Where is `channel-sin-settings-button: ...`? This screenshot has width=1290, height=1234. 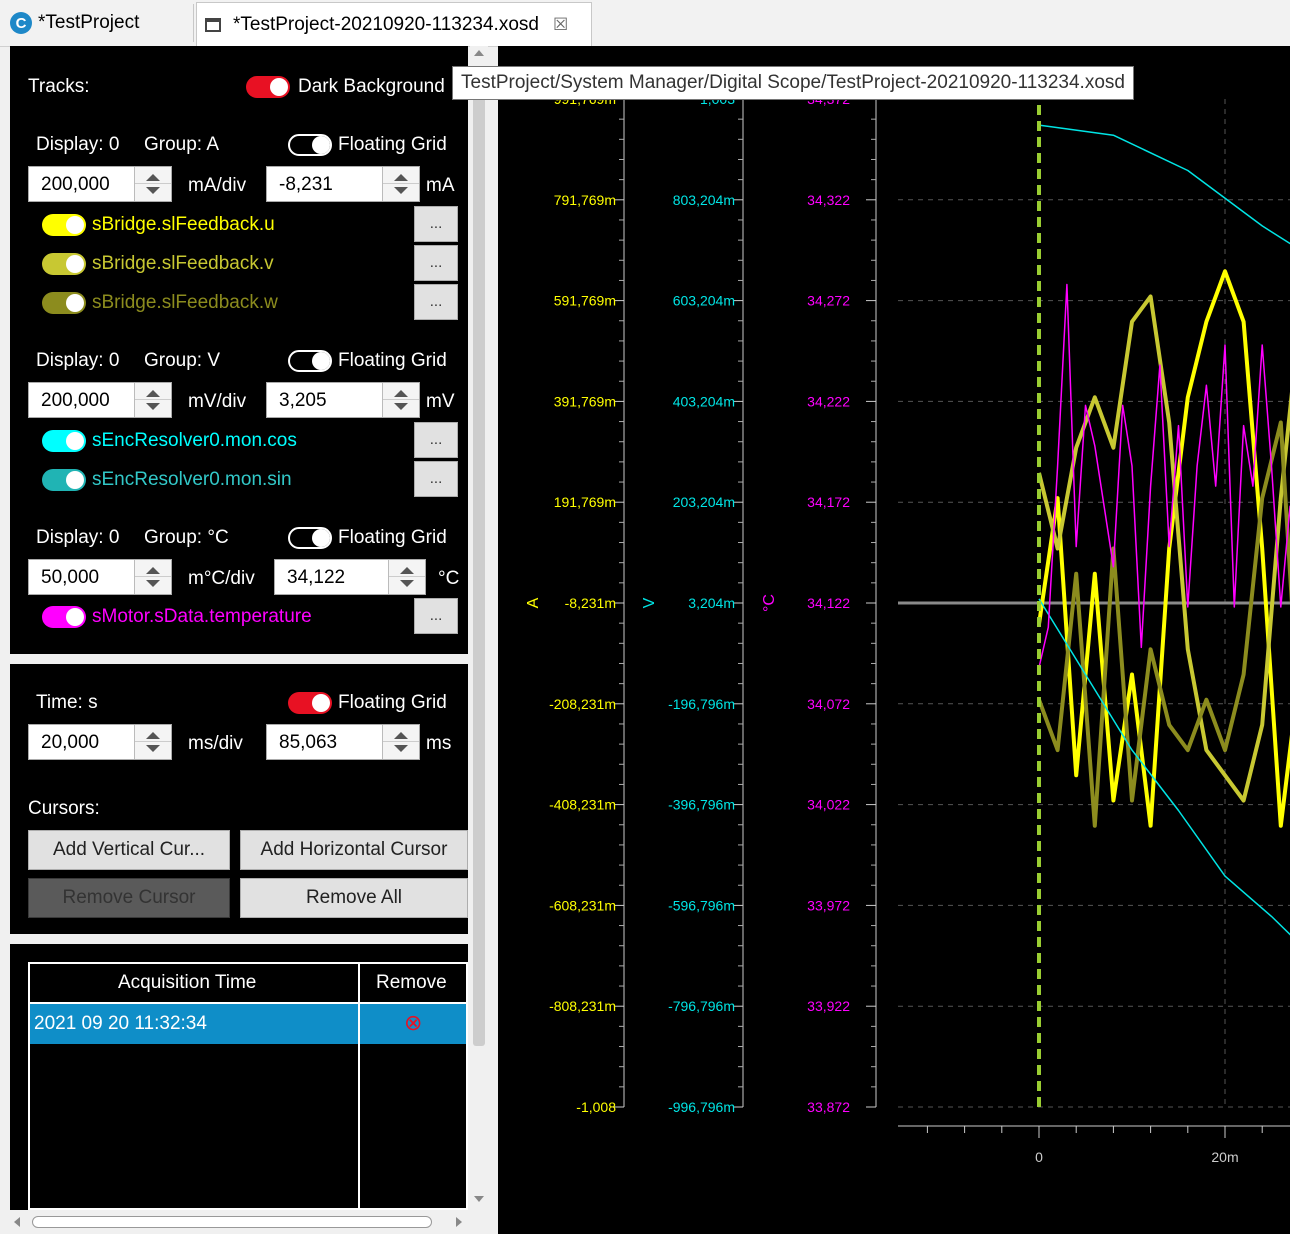 channel-sin-settings-button: ... is located at coordinates (436, 479).